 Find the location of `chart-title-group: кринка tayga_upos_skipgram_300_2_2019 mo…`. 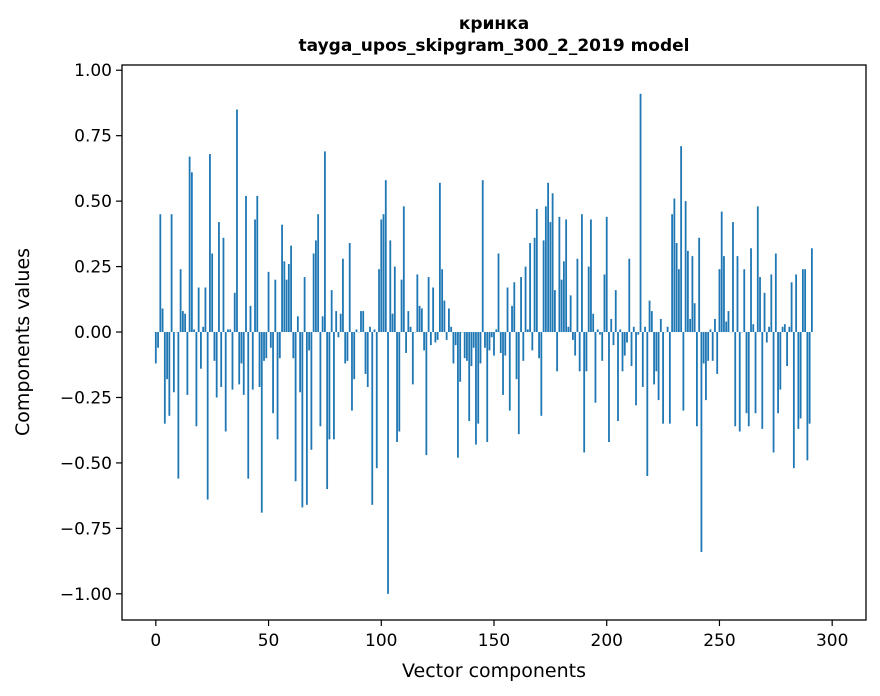

chart-title-group: кринка tayga_upos_skipgram_300_2_2019 mo… is located at coordinates (494, 35).